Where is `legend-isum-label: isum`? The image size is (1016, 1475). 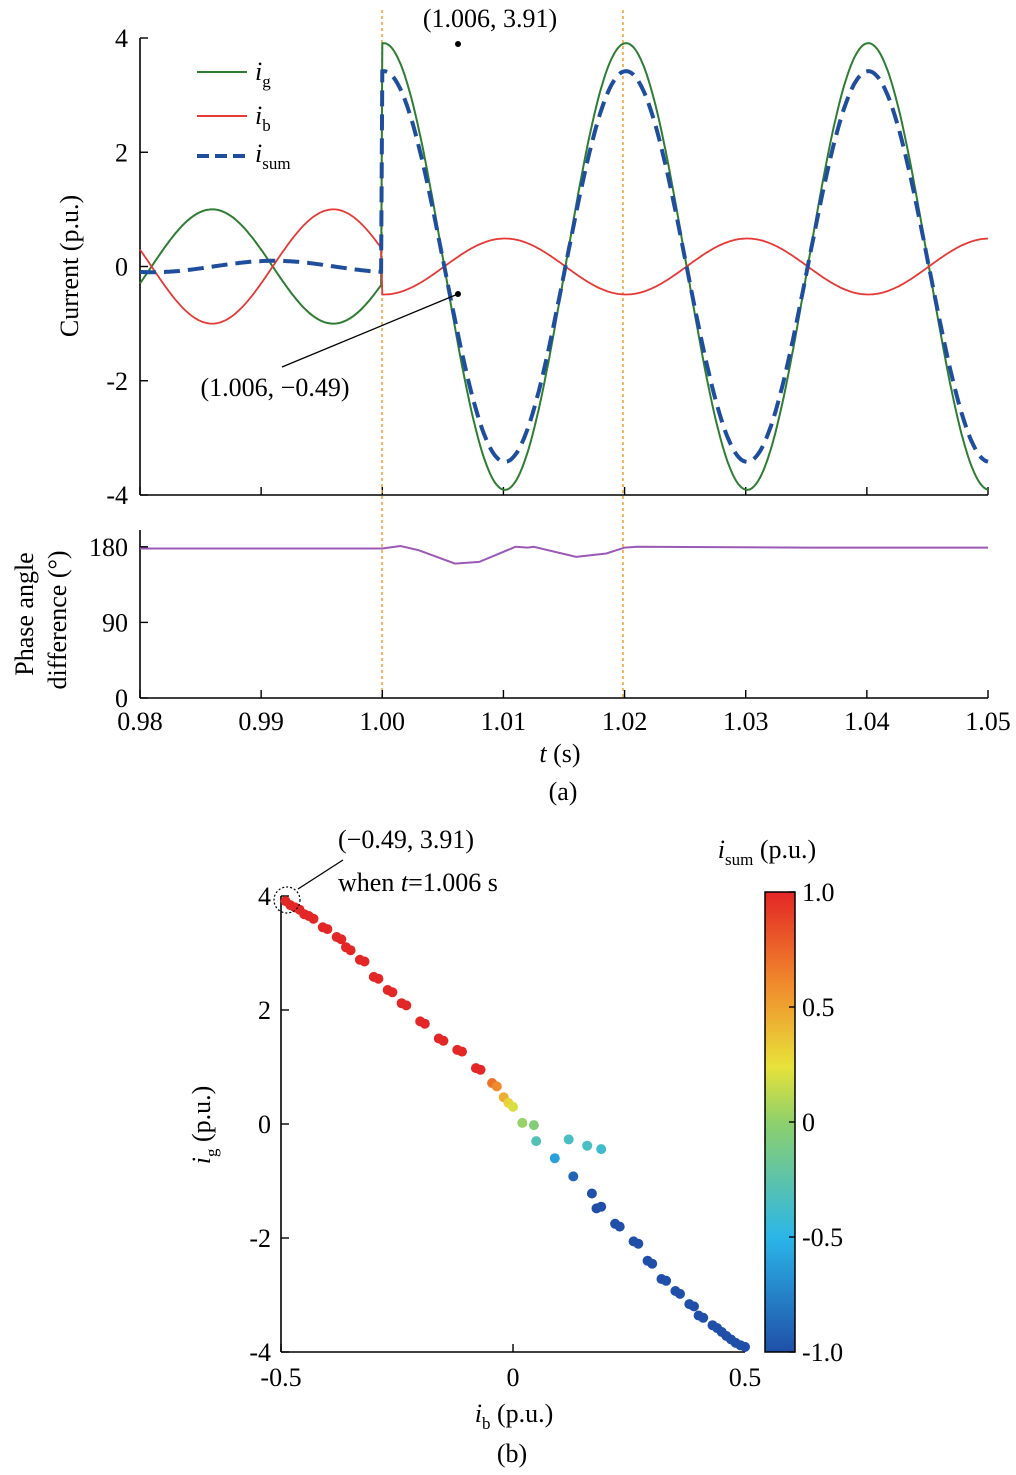 legend-isum-label: isum is located at coordinates (273, 156).